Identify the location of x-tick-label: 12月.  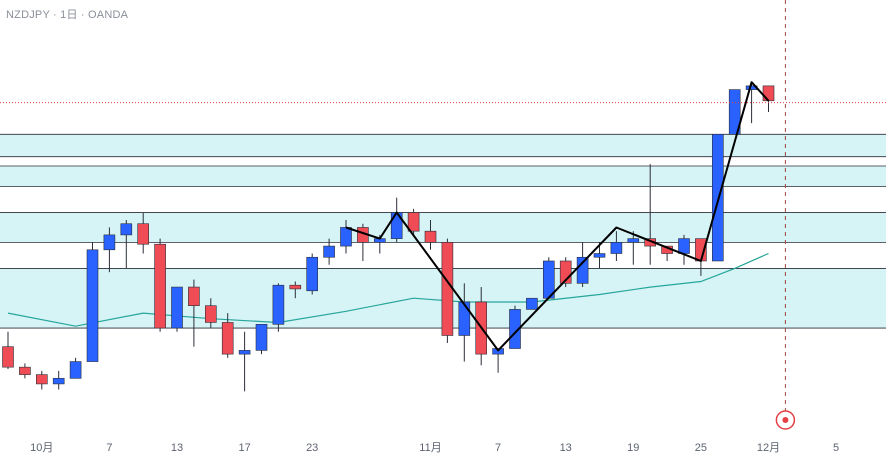
(768, 448).